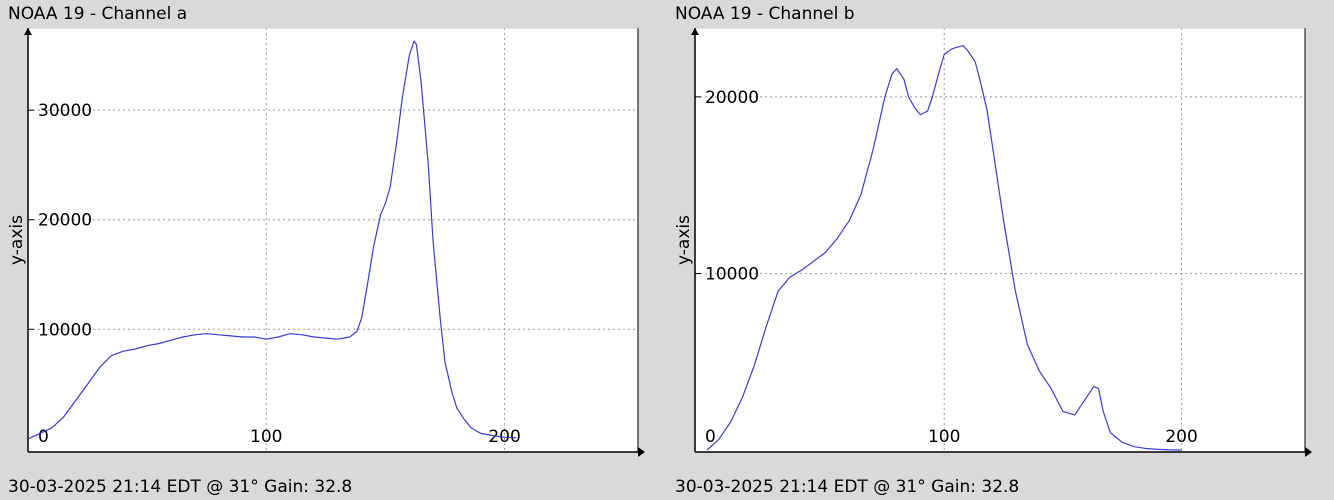 The image size is (1334, 500). Describe the element at coordinates (65, 111) in the screenshot. I see `y-tick-label: 30000` at that location.